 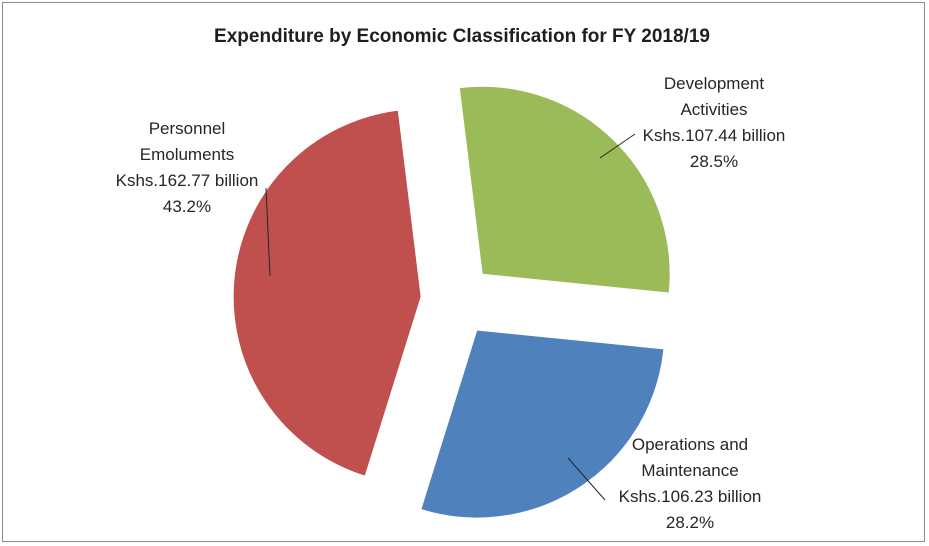 What do you see at coordinates (714, 161) in the screenshot?
I see `slice-percent: 28.5%` at bounding box center [714, 161].